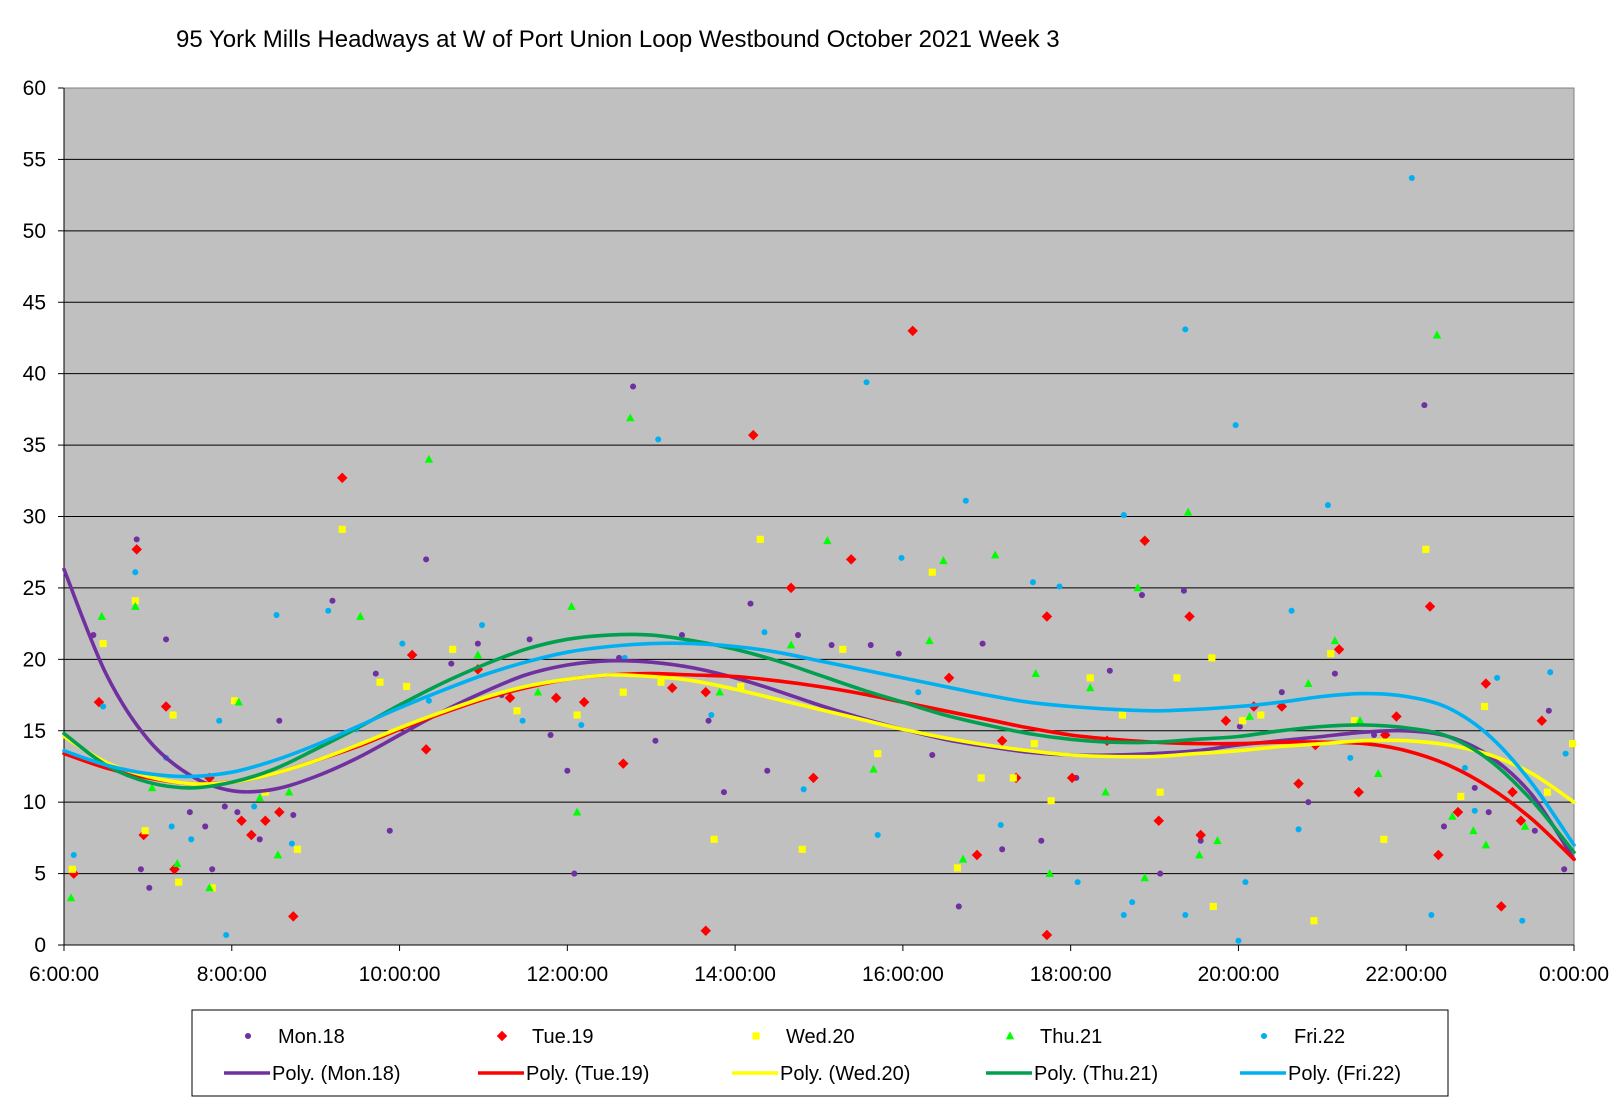 Image resolution: width=1621 pixels, height=1102 pixels. Describe the element at coordinates (34, 659) in the screenshot. I see `y-tick-label: 20` at that location.